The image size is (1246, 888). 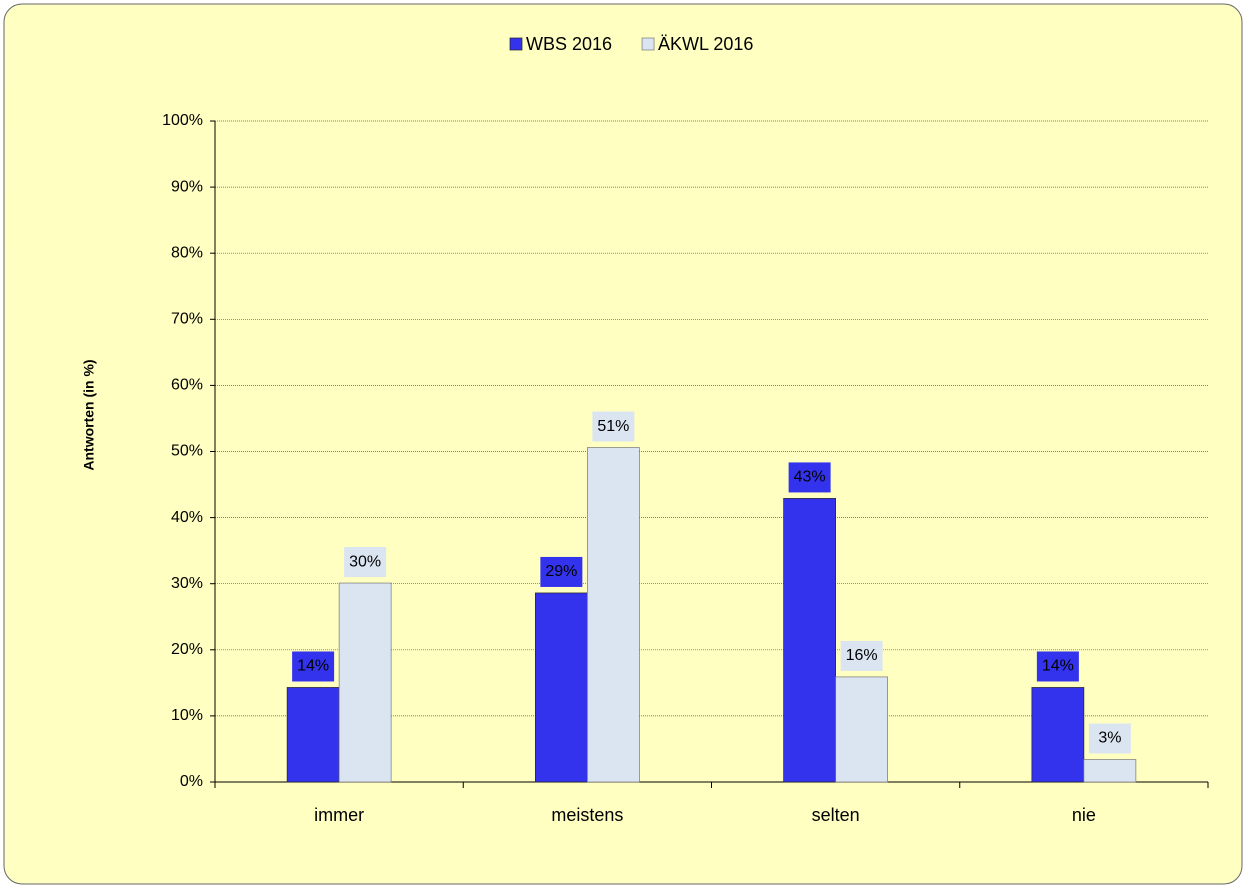 What do you see at coordinates (187, 385) in the screenshot?
I see `y-tick-label: 60%` at bounding box center [187, 385].